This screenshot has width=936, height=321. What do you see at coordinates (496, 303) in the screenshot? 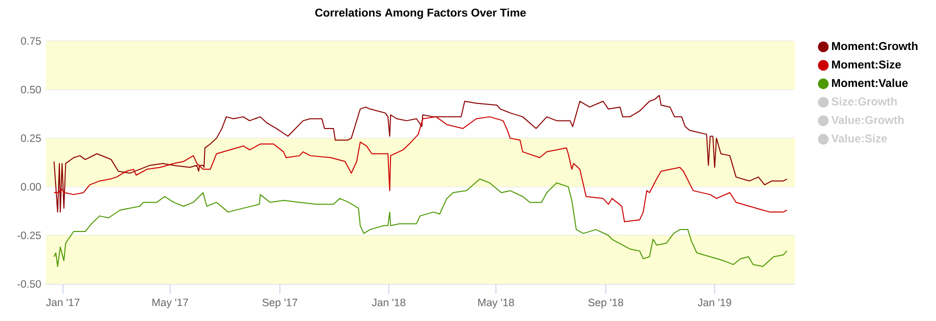
I see `x-tick-label: May '18` at bounding box center [496, 303].